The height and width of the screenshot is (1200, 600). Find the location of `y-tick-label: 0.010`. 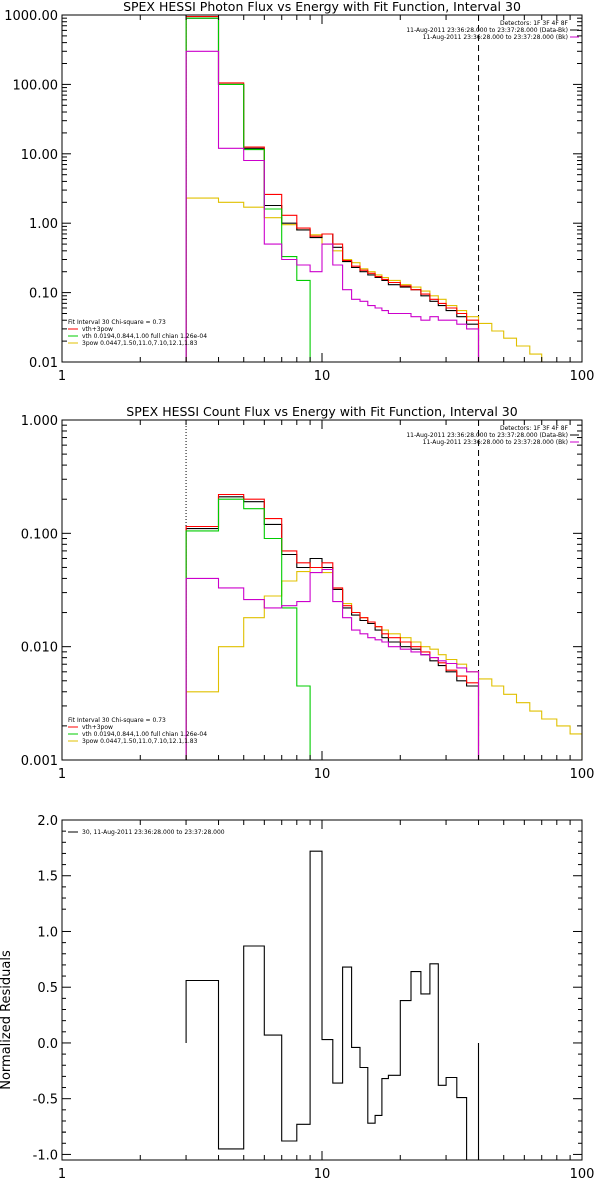

y-tick-label: 0.010 is located at coordinates (39, 648).